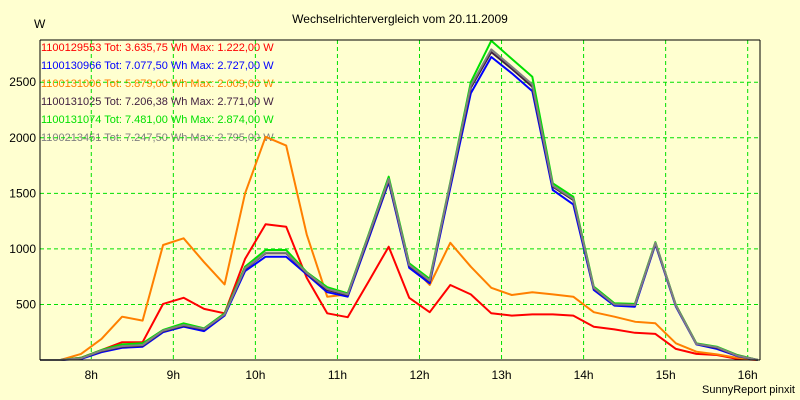  Describe the element at coordinates (22, 193) in the screenshot. I see `y-tick-label: 1500` at that location.